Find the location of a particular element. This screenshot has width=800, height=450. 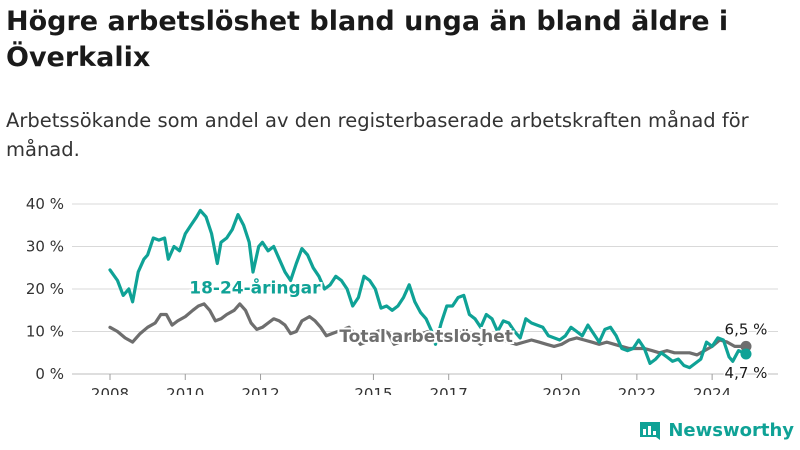

bar-chart-logo-icon is located at coordinates (650, 431).